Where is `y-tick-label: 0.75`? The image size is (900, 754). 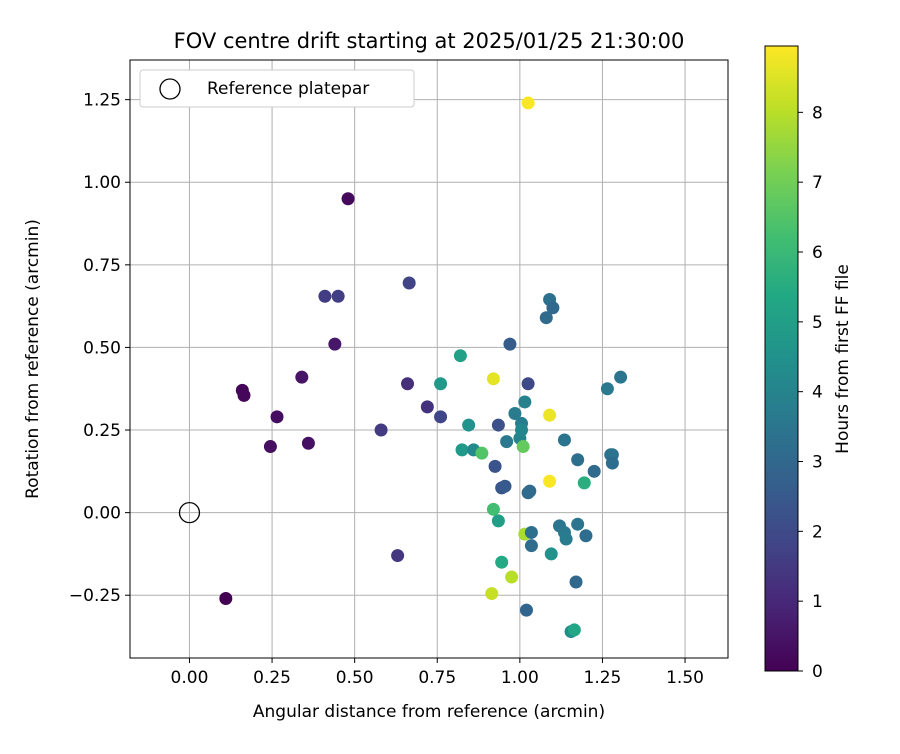 y-tick-label: 0.75 is located at coordinates (102, 266).